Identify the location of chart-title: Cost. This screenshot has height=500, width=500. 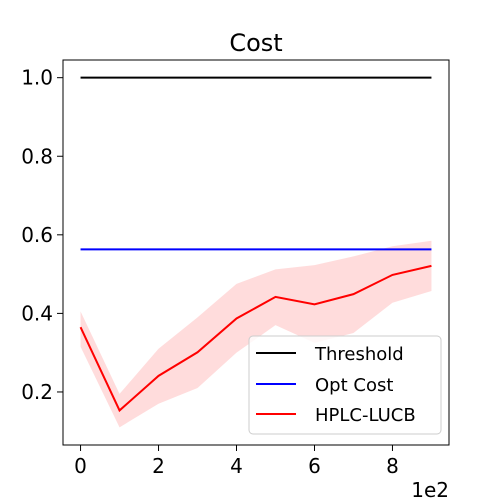
(255, 43).